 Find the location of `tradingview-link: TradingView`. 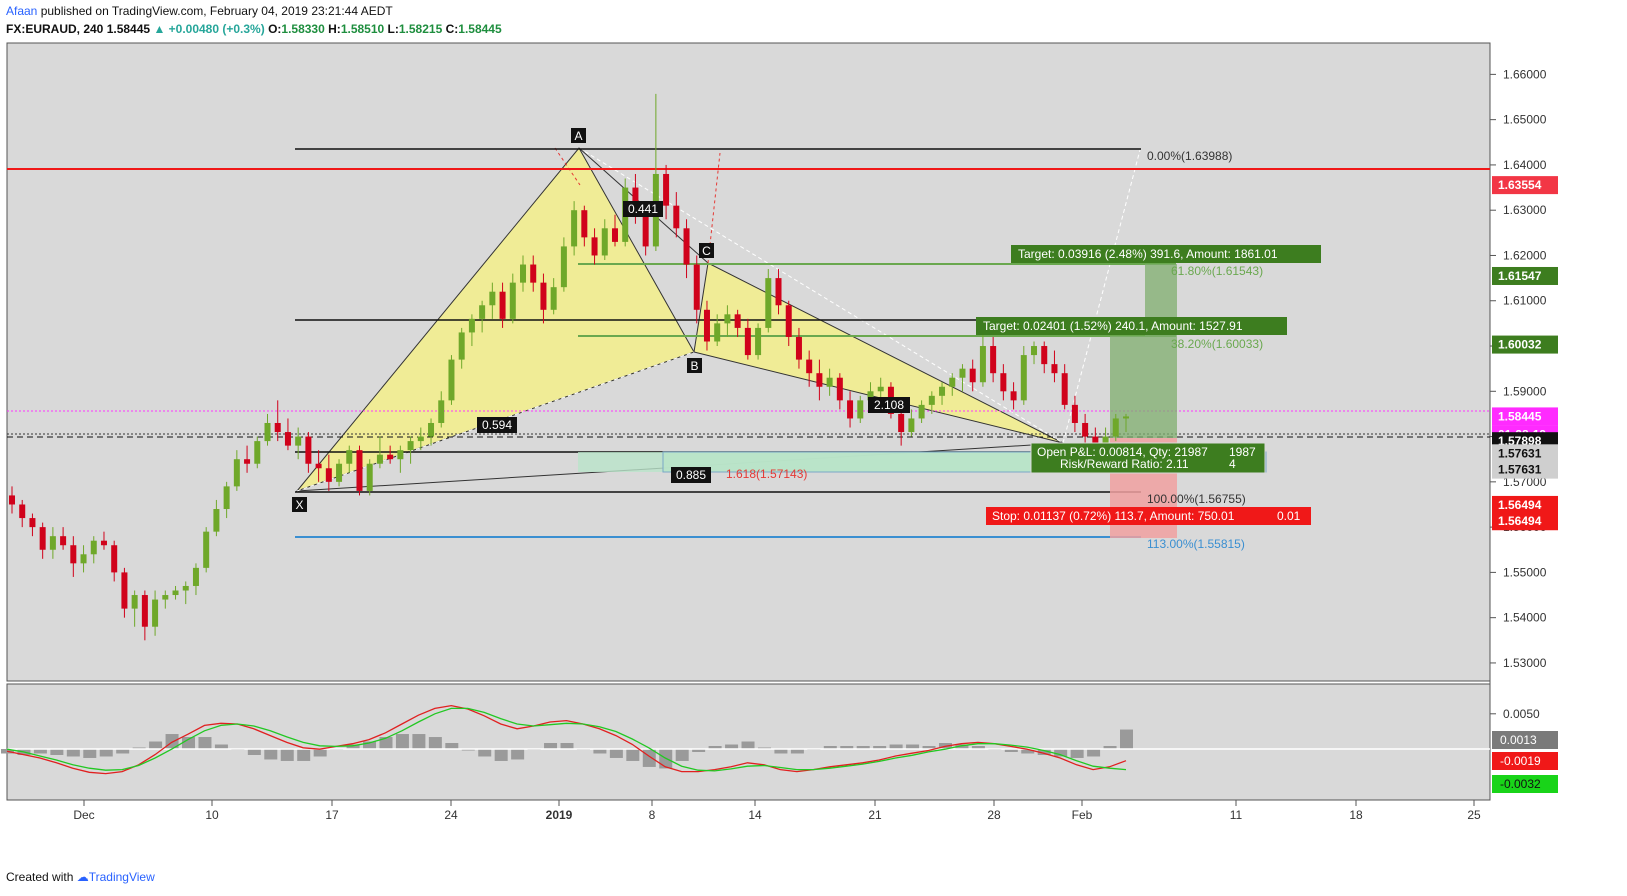

tradingview-link: TradingView is located at coordinates (121, 877).